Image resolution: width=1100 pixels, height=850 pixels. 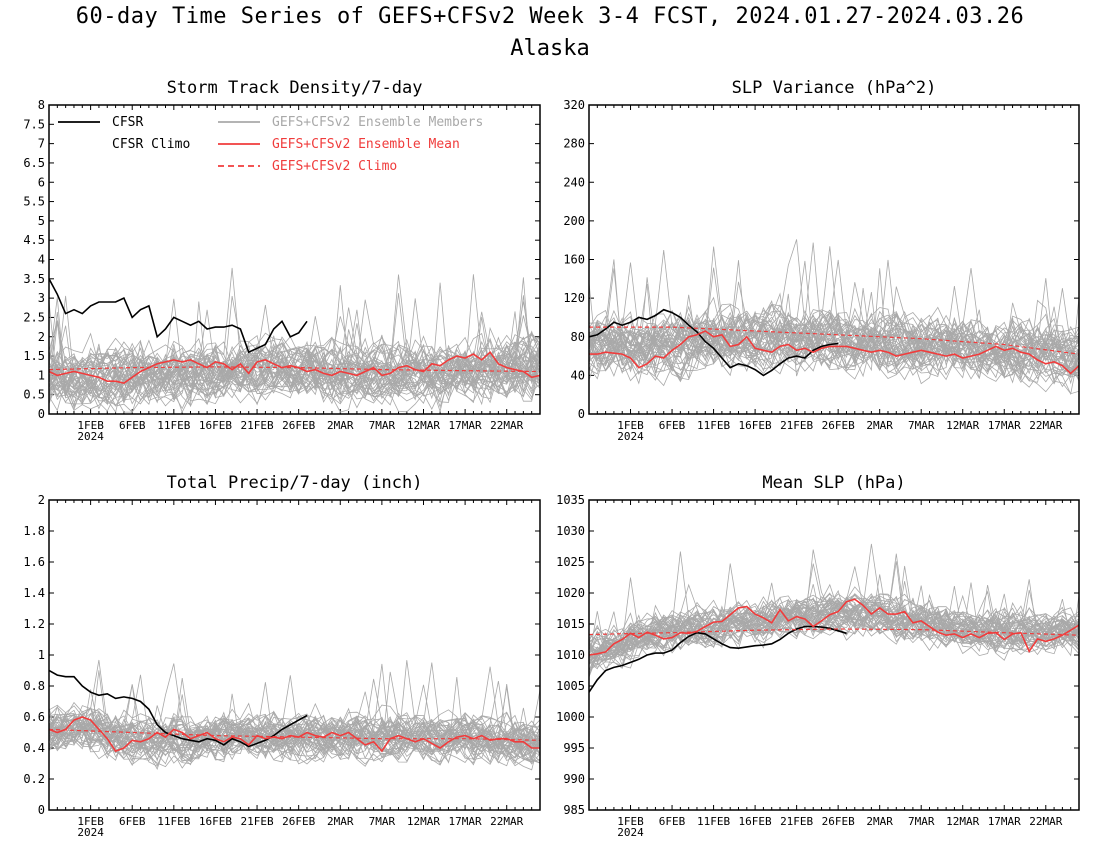 I want to click on y-tick-label: 0.8, so click(x=34, y=686).